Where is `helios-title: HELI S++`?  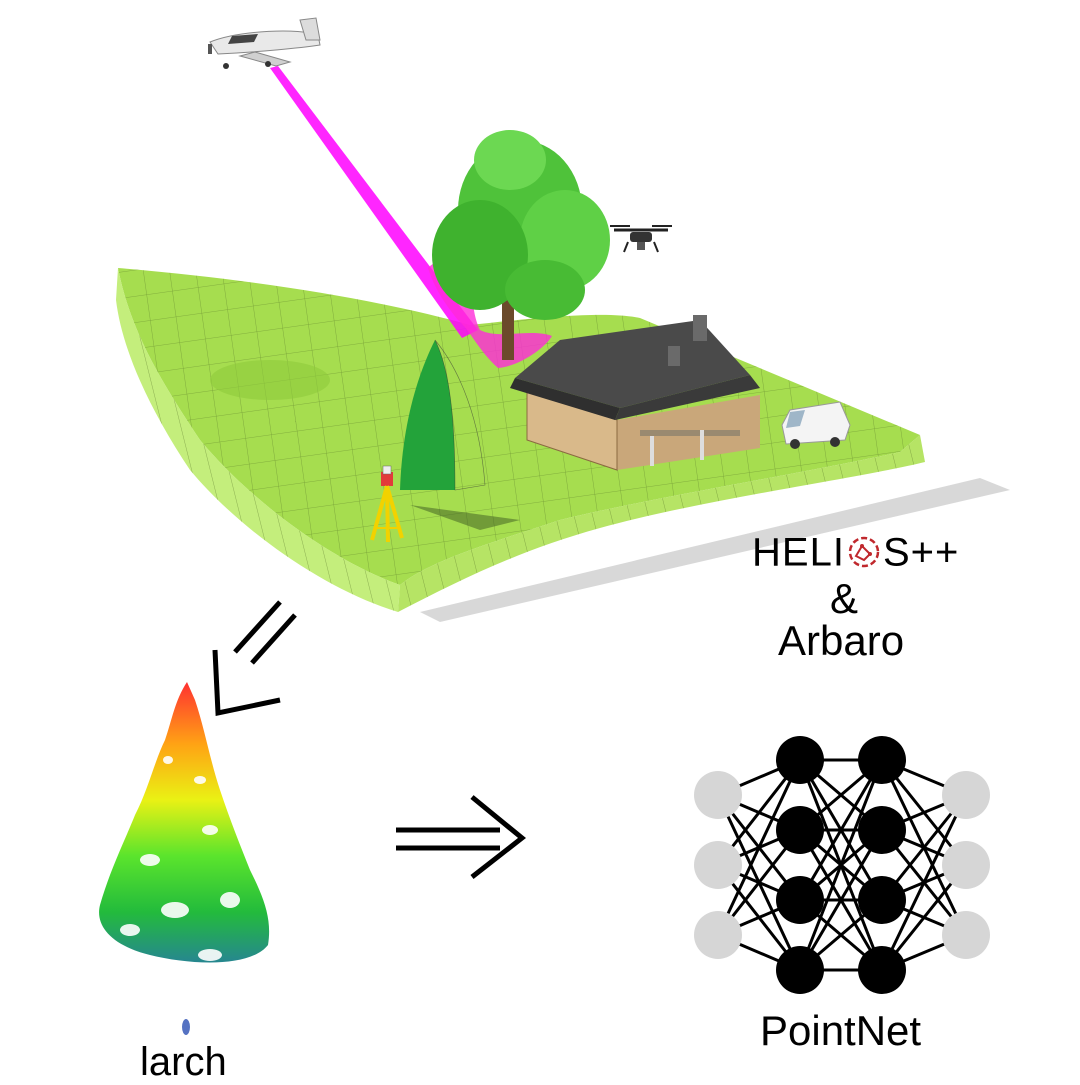
helios-title: HELI S++ is located at coordinates (855, 551).